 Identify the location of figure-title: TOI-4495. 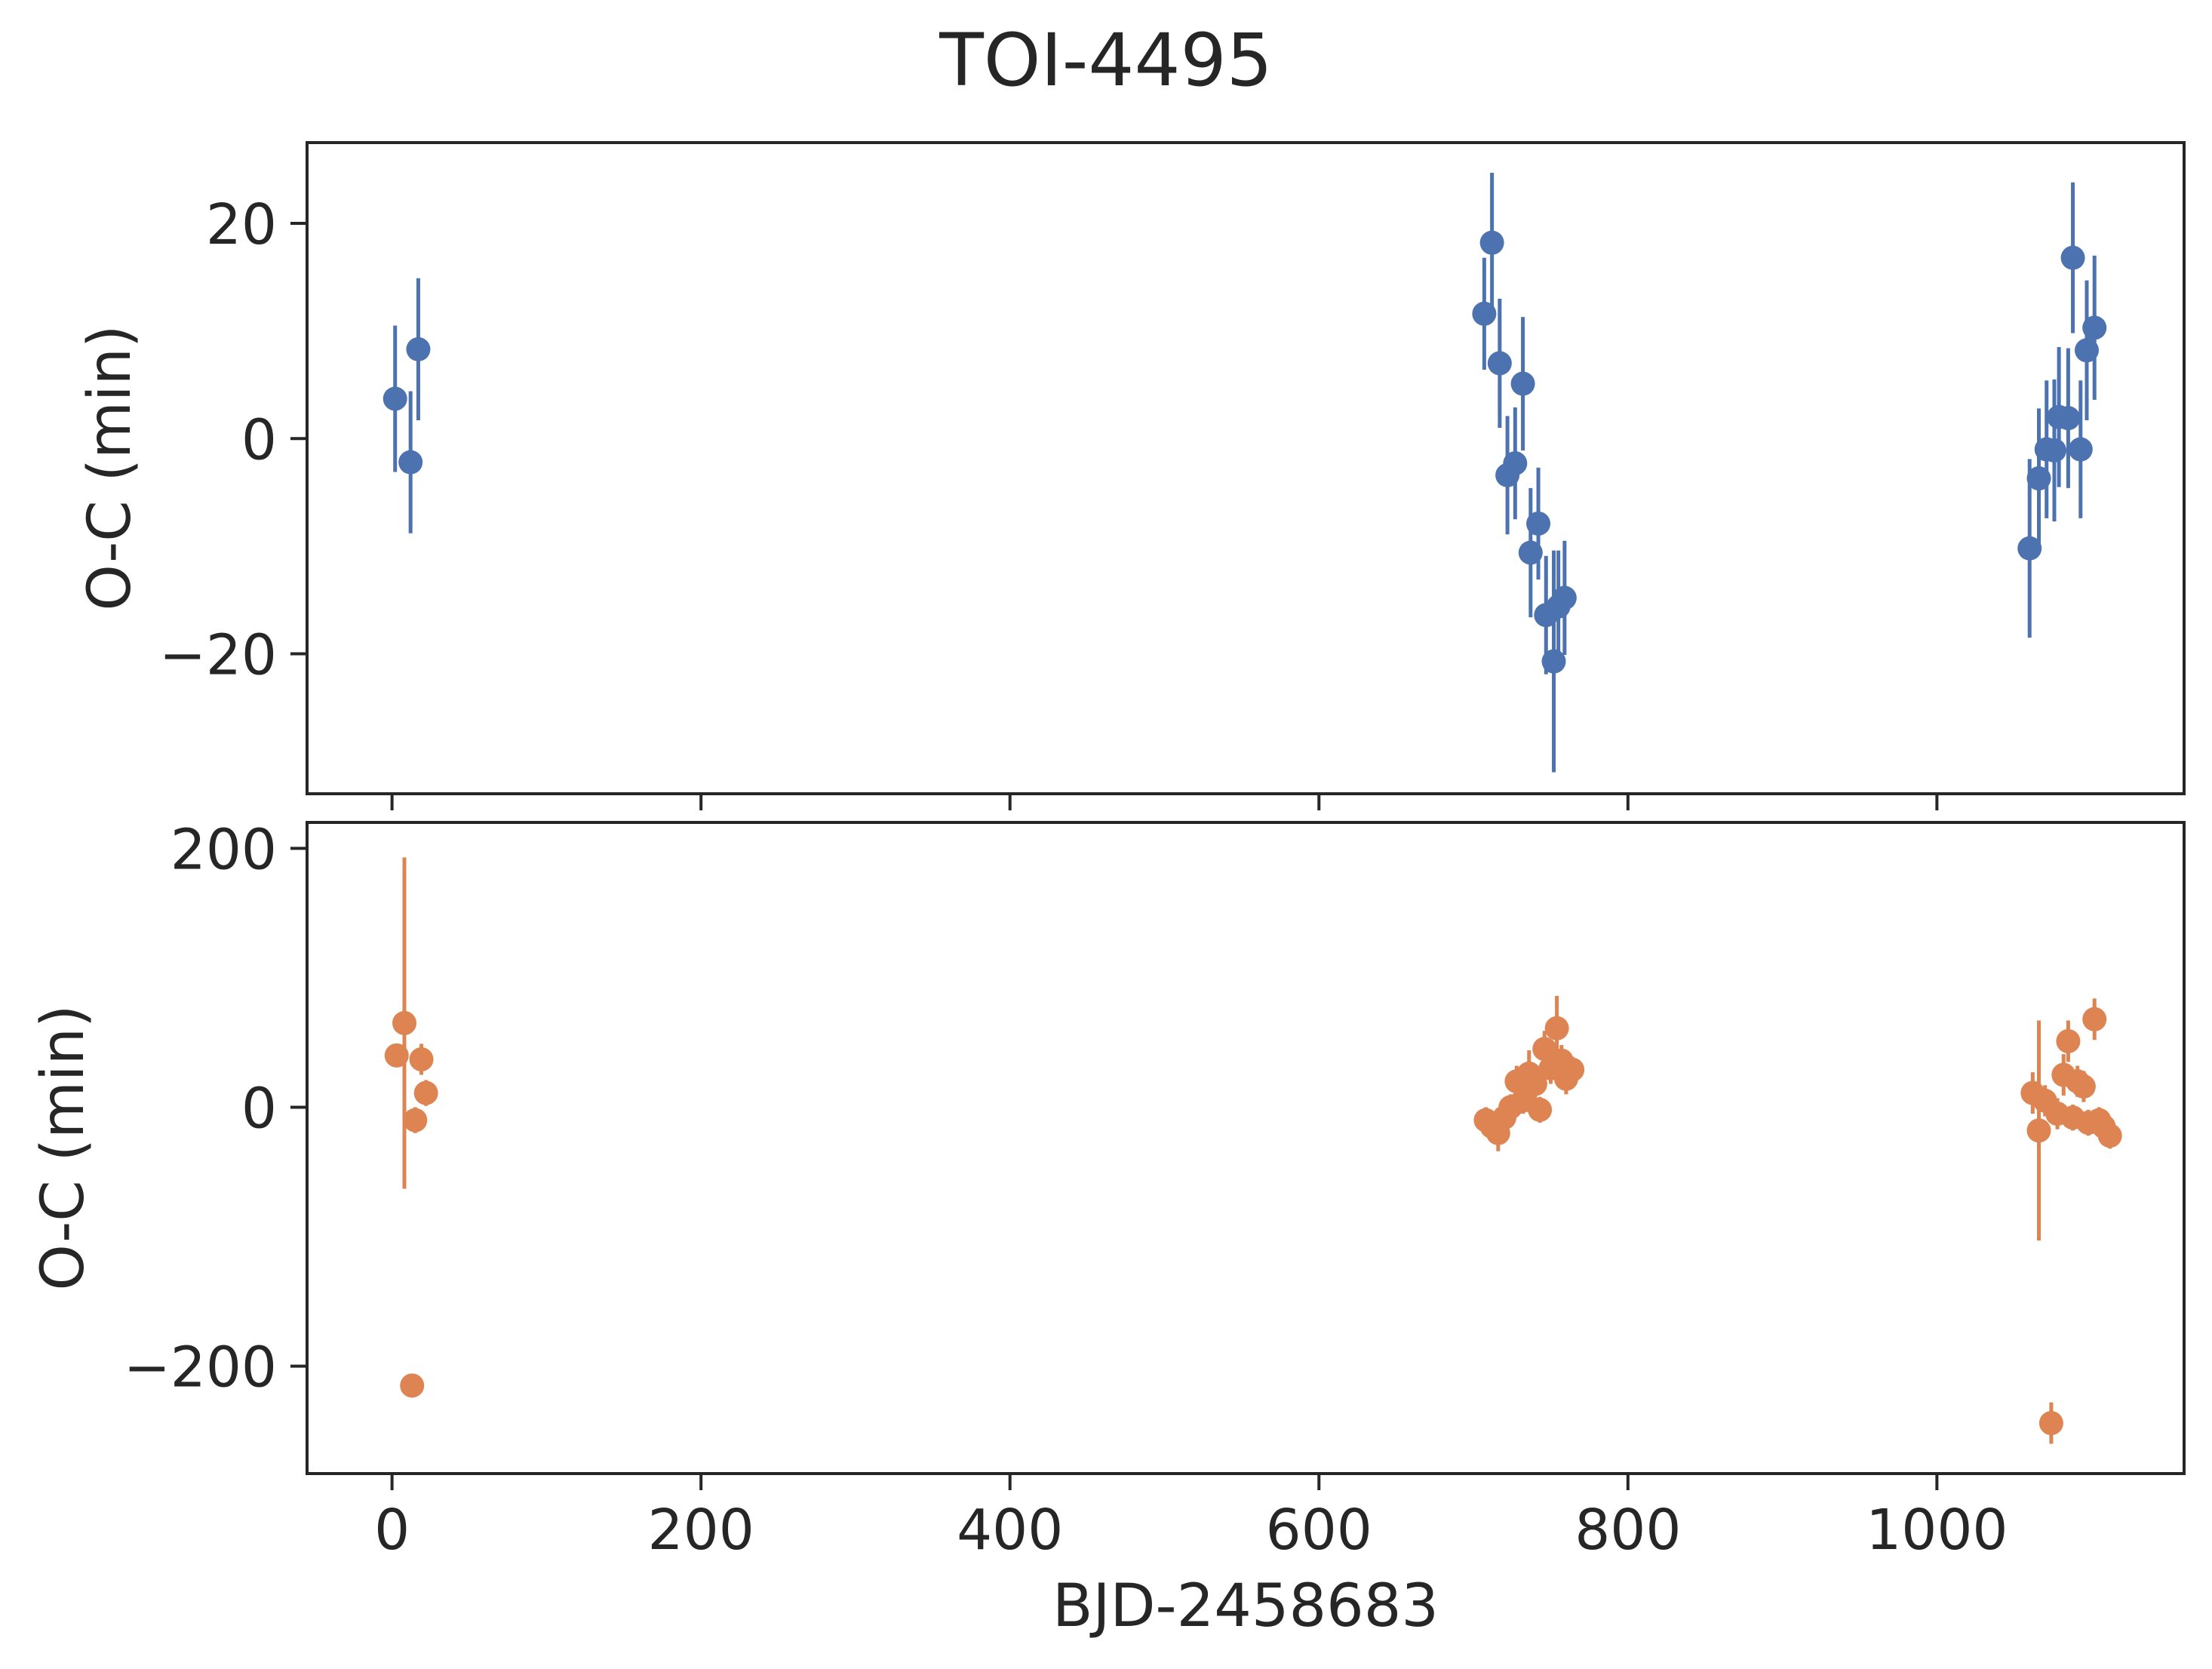
(1105, 61).